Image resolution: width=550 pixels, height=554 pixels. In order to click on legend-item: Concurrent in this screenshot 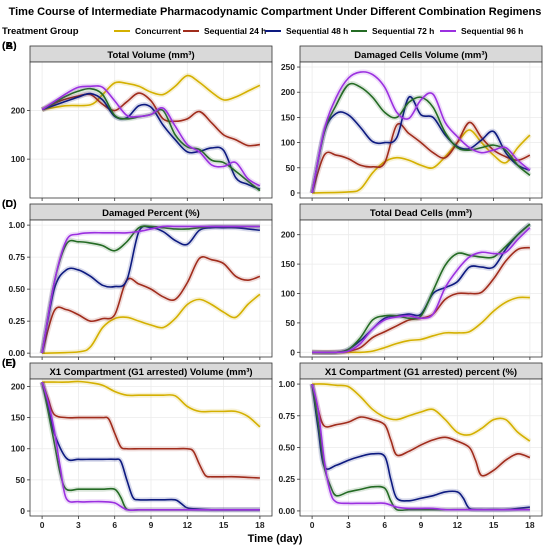, I will do `click(147, 31)`.